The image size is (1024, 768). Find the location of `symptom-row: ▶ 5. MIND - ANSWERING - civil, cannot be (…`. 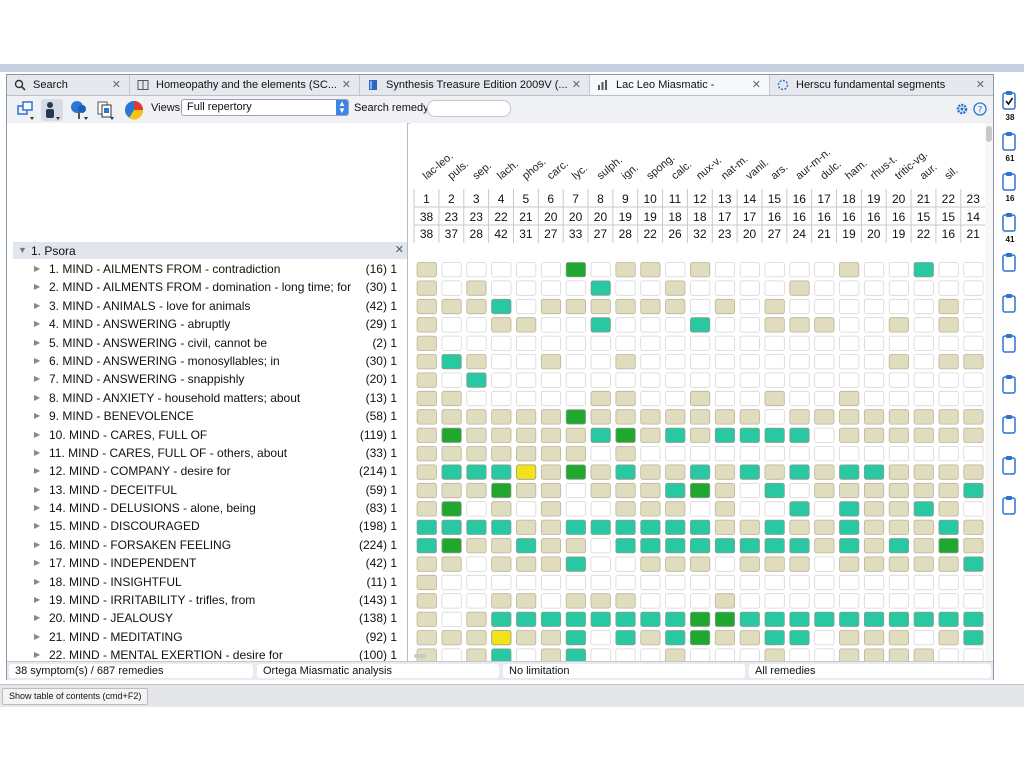

symptom-row: ▶ 5. MIND - ANSWERING - civil, cannot be (… is located at coordinates (207, 343).